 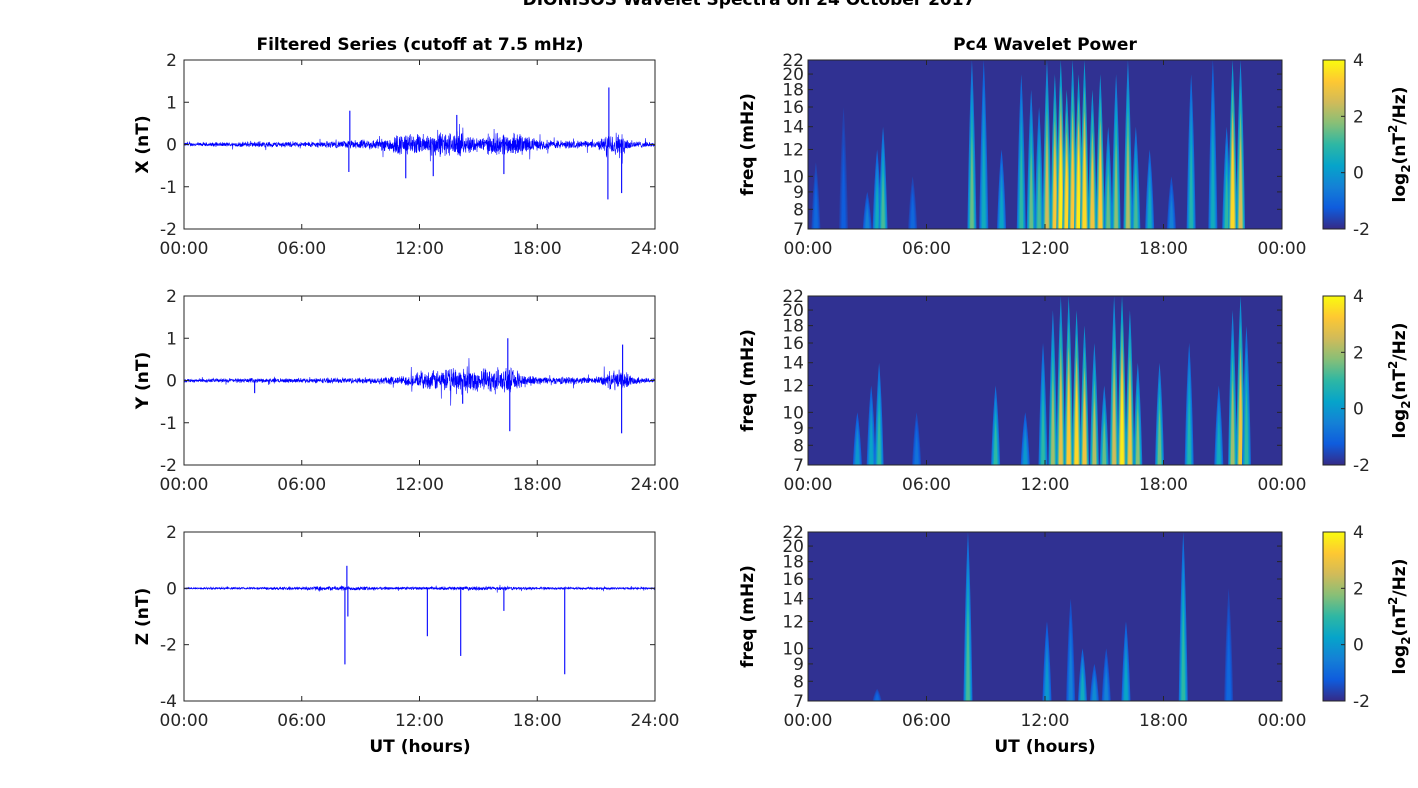 I want to click on series-y-ytick-label: -2, so click(x=168, y=466).